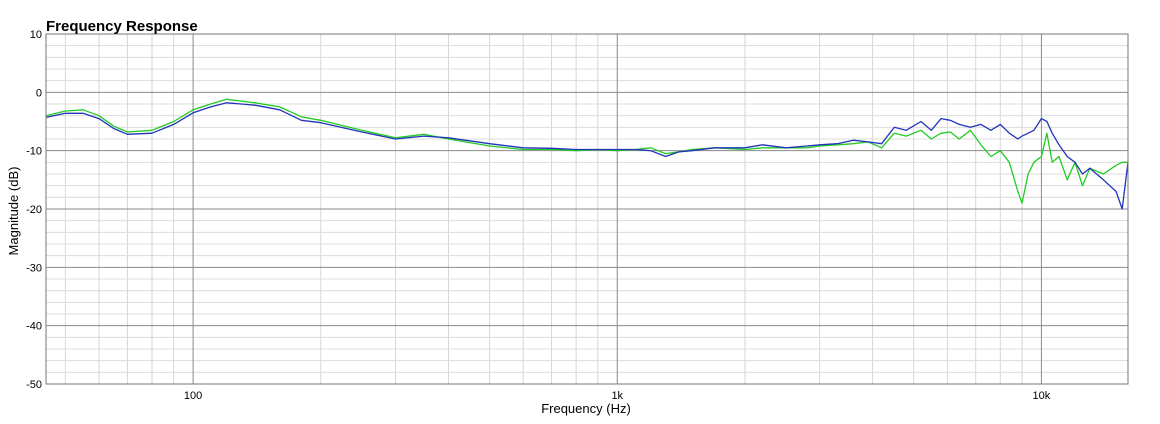 This screenshot has height=424, width=1160. What do you see at coordinates (34, 210) in the screenshot?
I see `y-tick-label: -20` at bounding box center [34, 210].